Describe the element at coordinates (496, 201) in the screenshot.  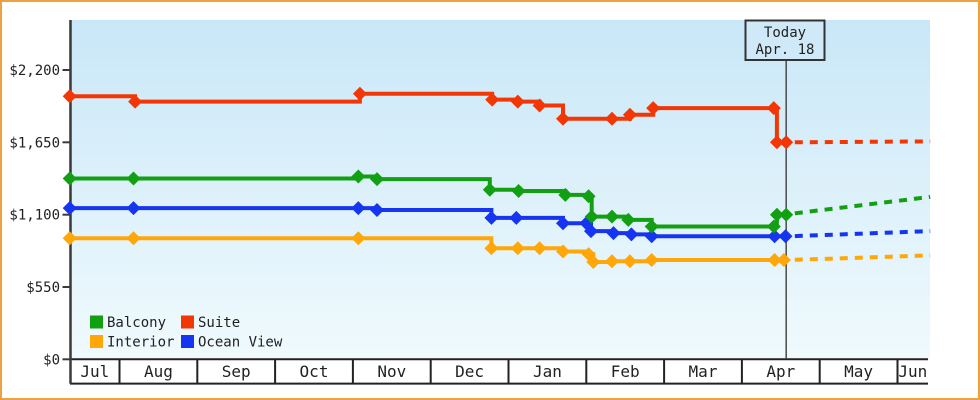
I see `series-balcony` at that location.